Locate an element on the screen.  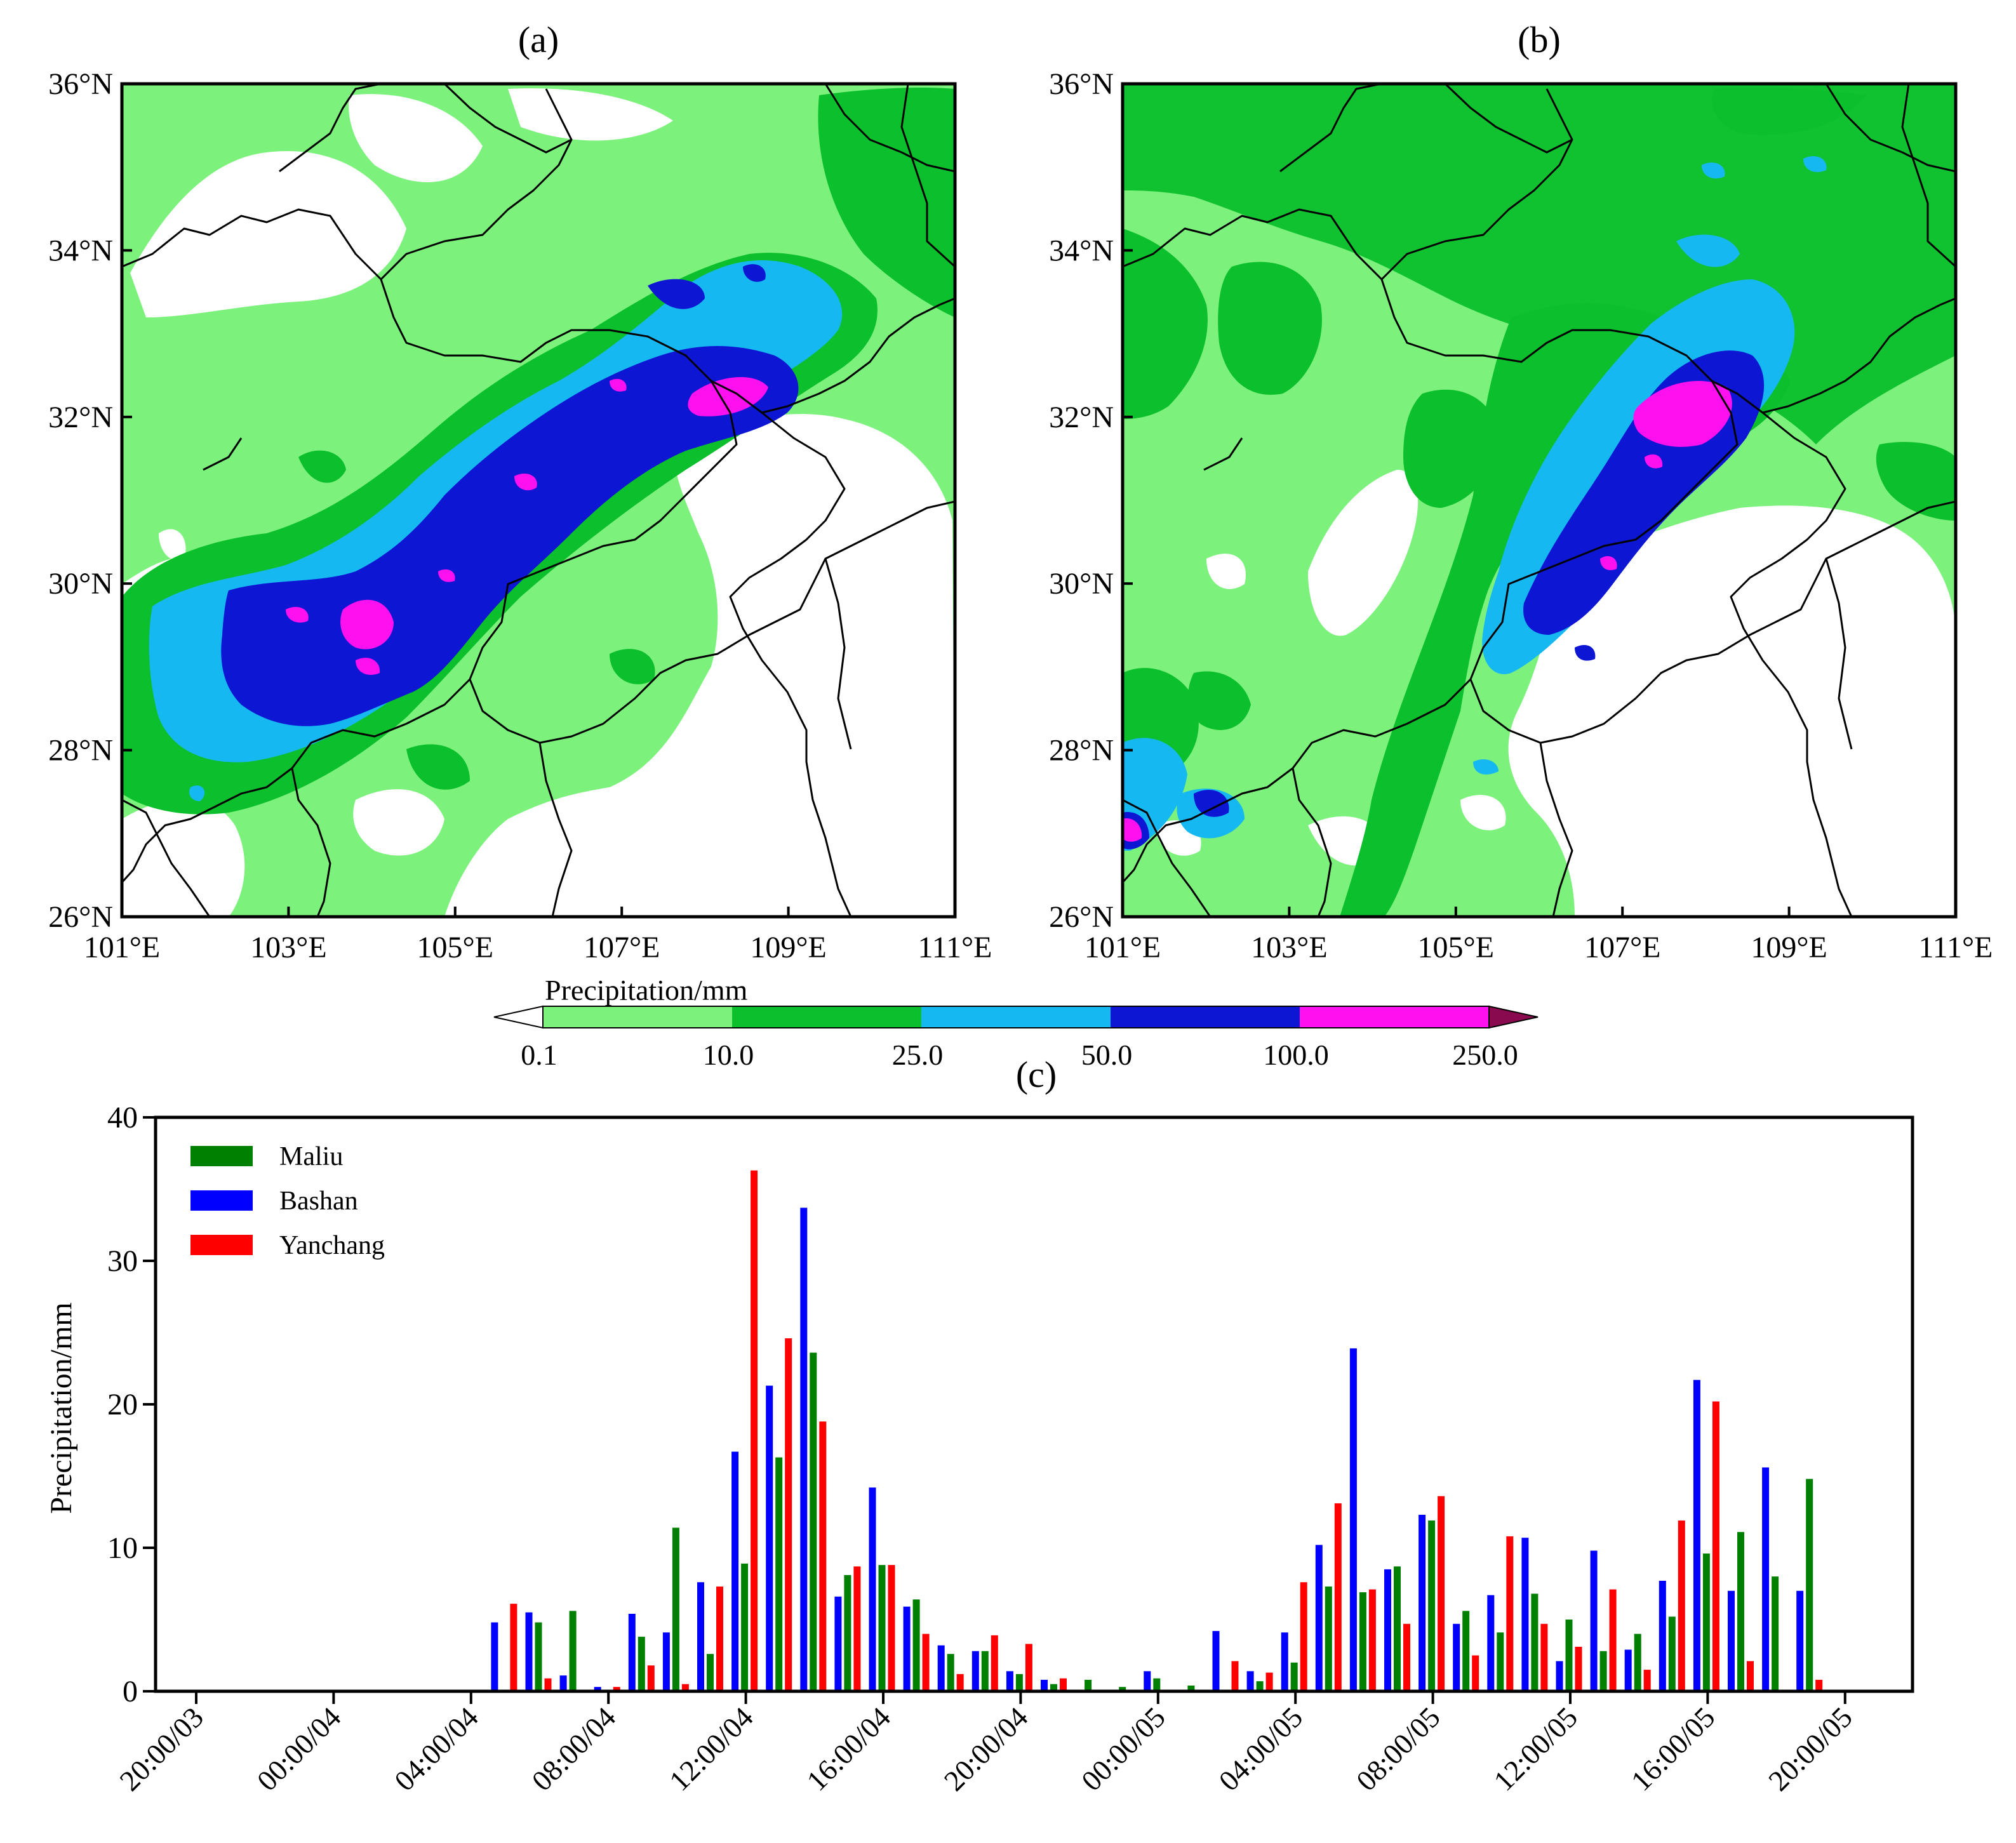
map-x-tick-label: 101°E is located at coordinates (1123, 947).